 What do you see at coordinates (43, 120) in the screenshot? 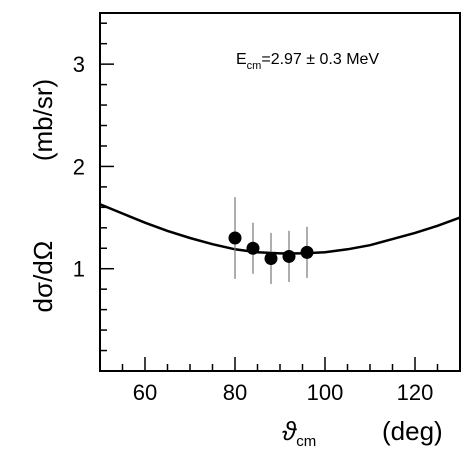
I see `y-axis-label-unit: (mb/sr)` at bounding box center [43, 120].